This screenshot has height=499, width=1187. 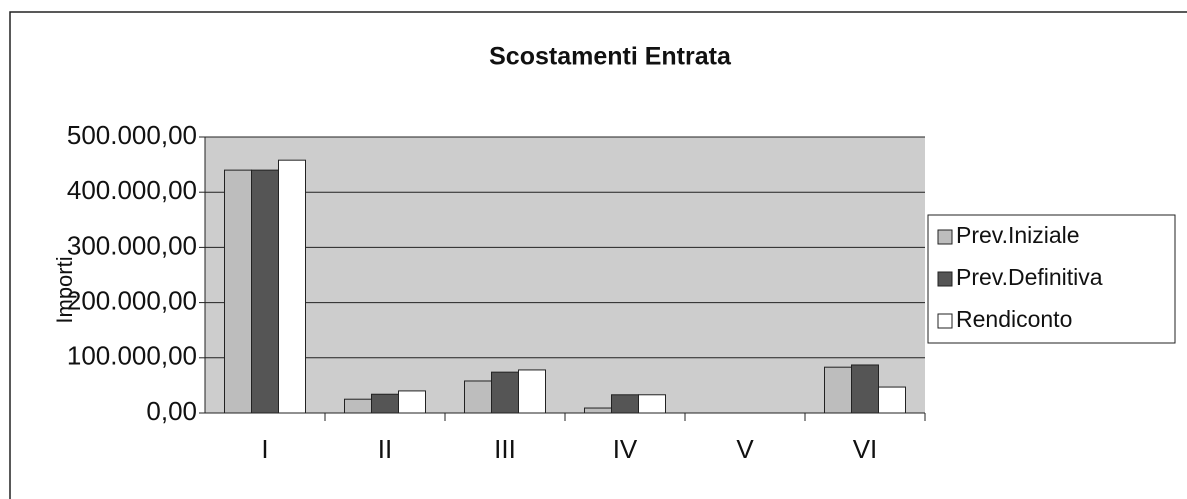 I want to click on legend-box, so click(x=1051, y=279).